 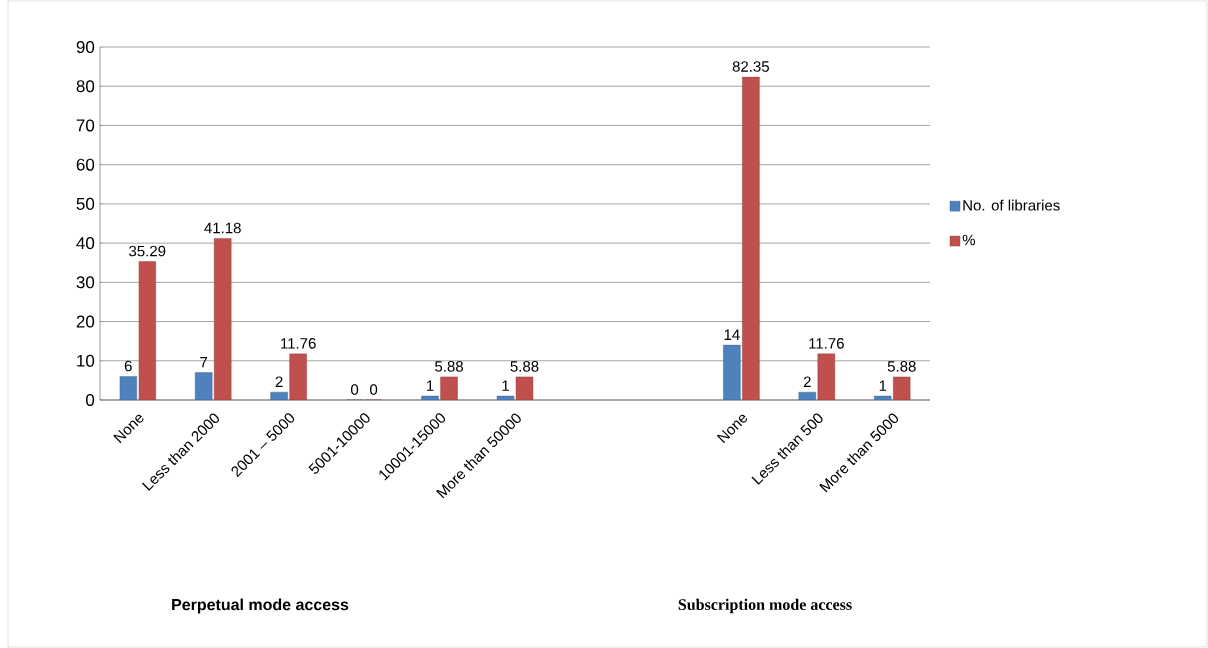 What do you see at coordinates (85, 125) in the screenshot?
I see `y-tick-label: 70` at bounding box center [85, 125].